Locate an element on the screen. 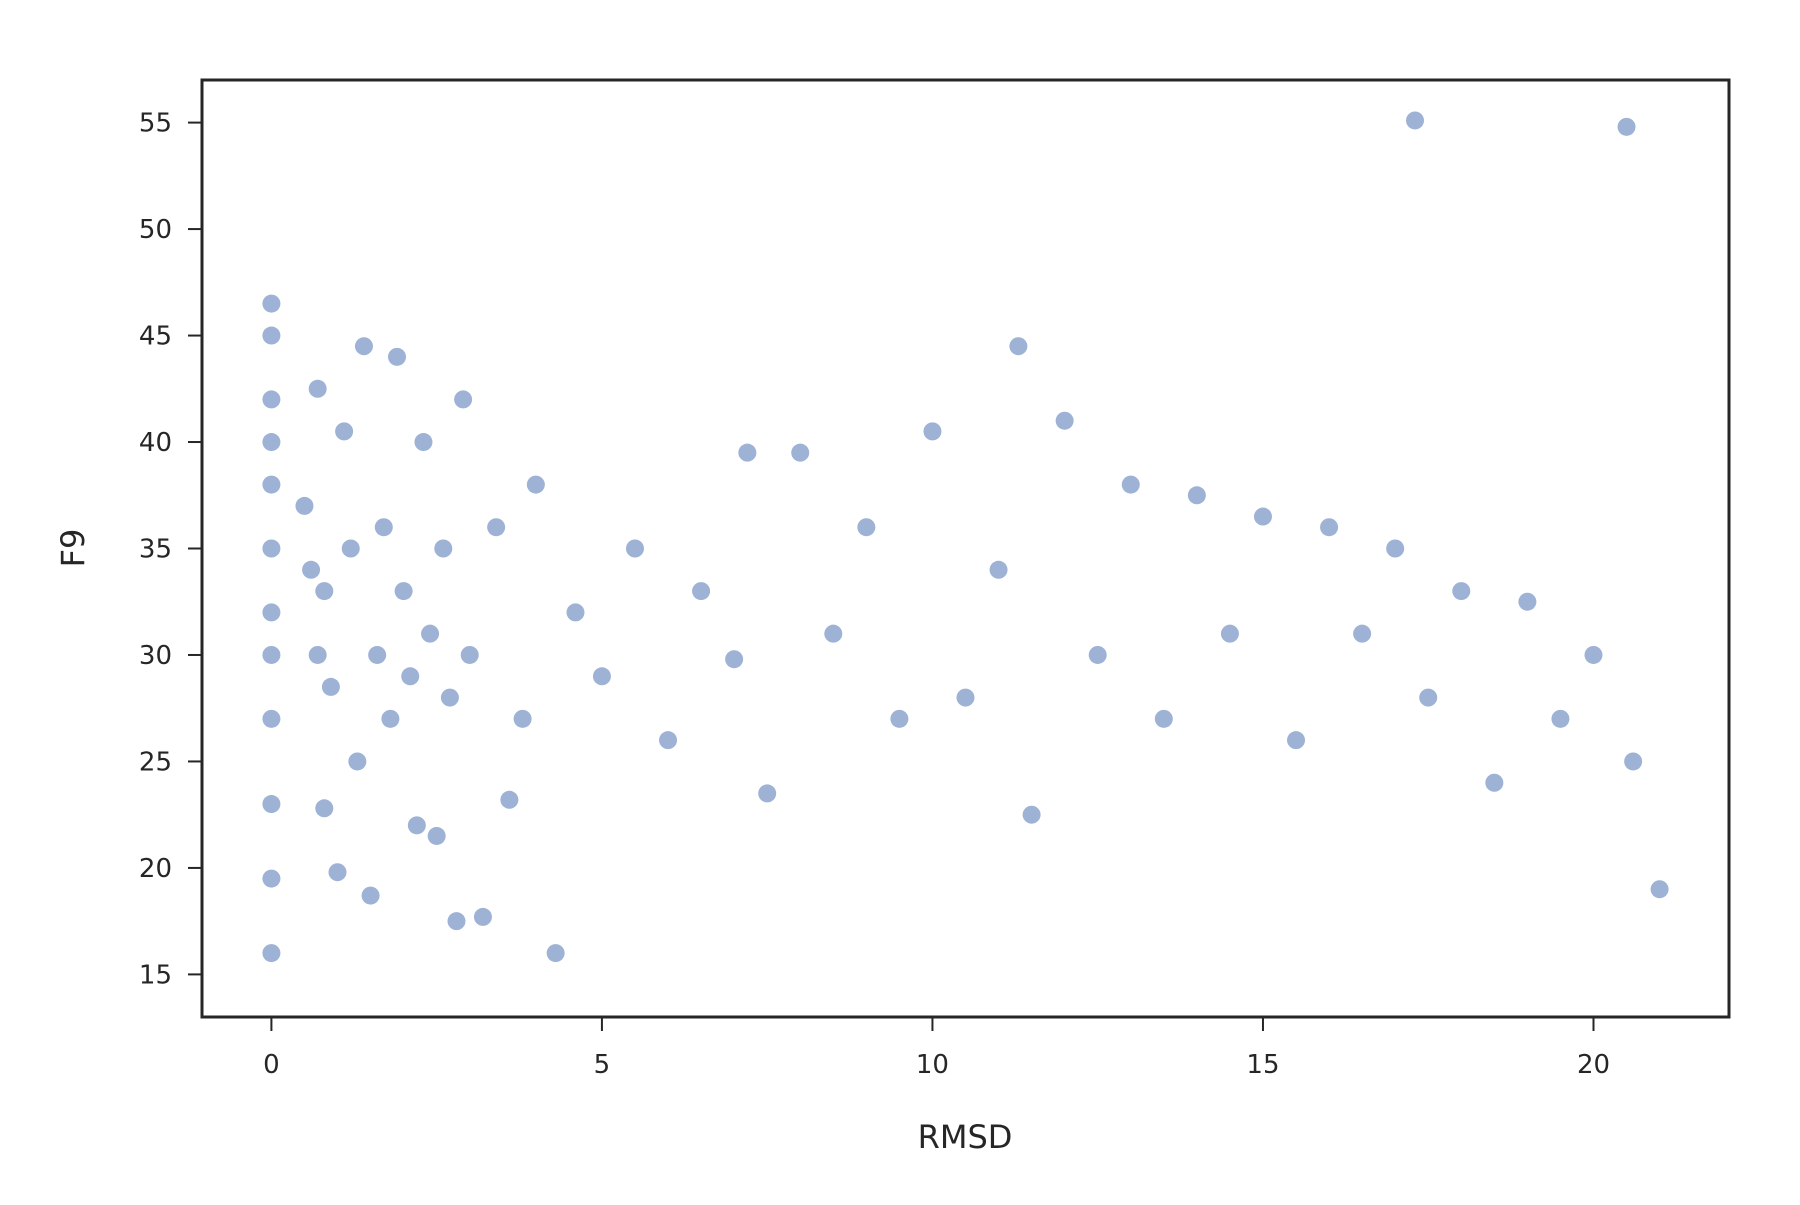 The width and height of the screenshot is (1800, 1205). y-tick-label: 30 is located at coordinates (155, 656).